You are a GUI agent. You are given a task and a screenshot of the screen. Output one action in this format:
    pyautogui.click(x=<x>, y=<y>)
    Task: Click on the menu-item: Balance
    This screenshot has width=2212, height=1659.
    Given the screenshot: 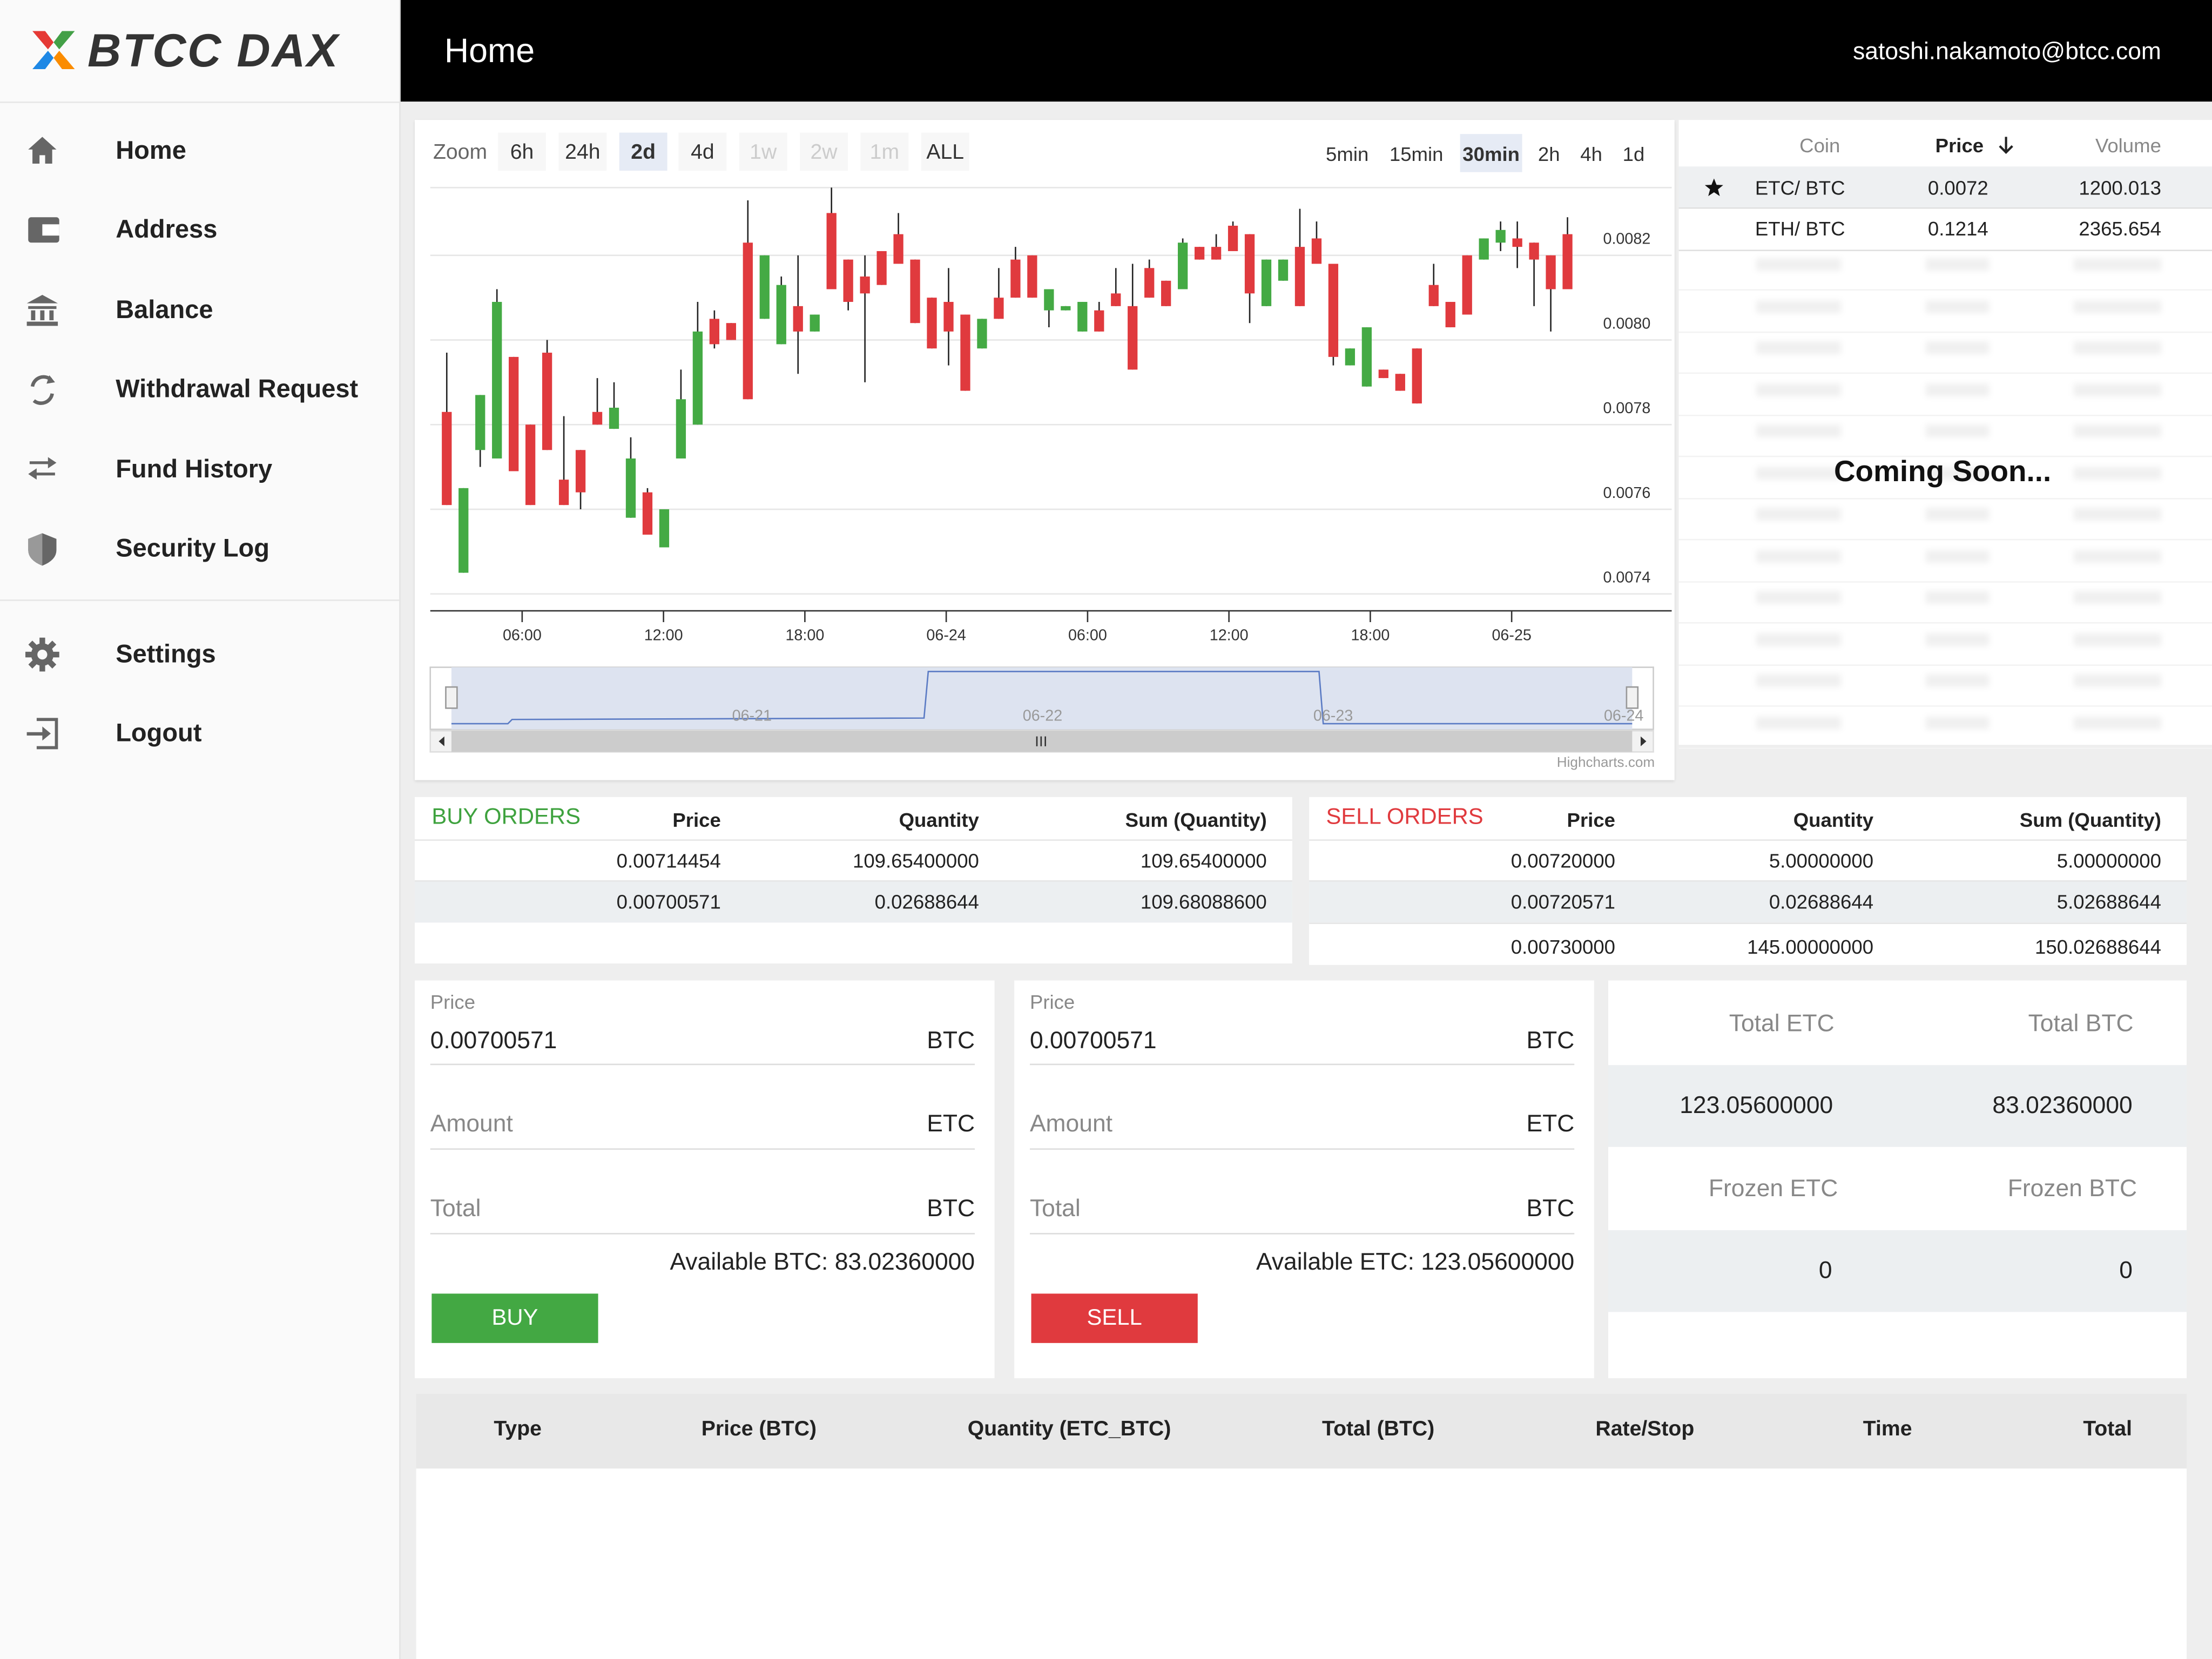 What is the action you would take?
    pyautogui.click(x=164, y=309)
    